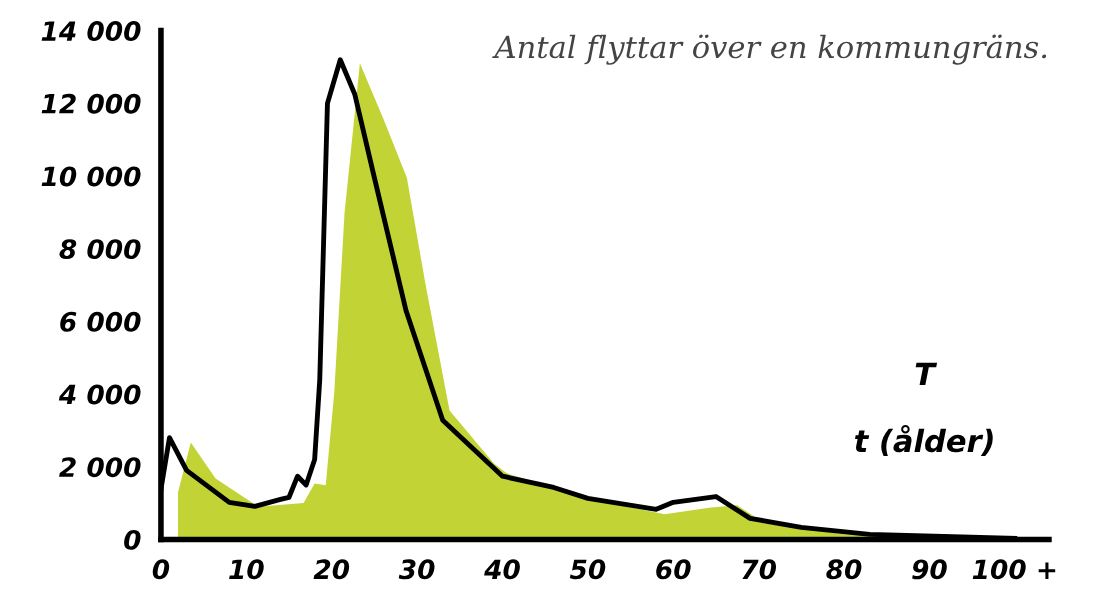 This screenshot has height=613, width=1110. What do you see at coordinates (246, 569) in the screenshot?
I see `x-tick-label: 10` at bounding box center [246, 569].